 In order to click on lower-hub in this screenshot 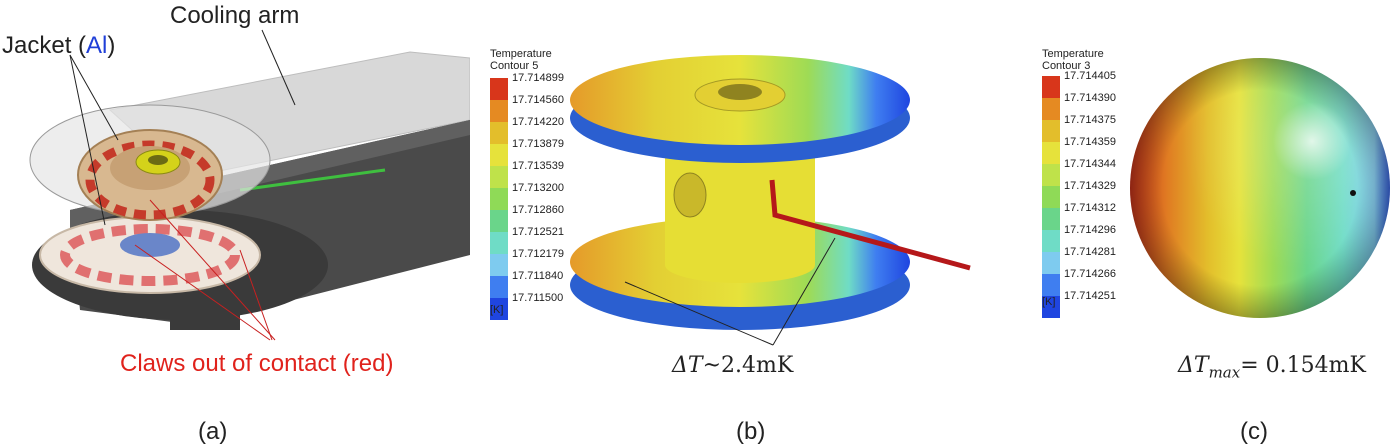, I will do `click(150, 245)`.